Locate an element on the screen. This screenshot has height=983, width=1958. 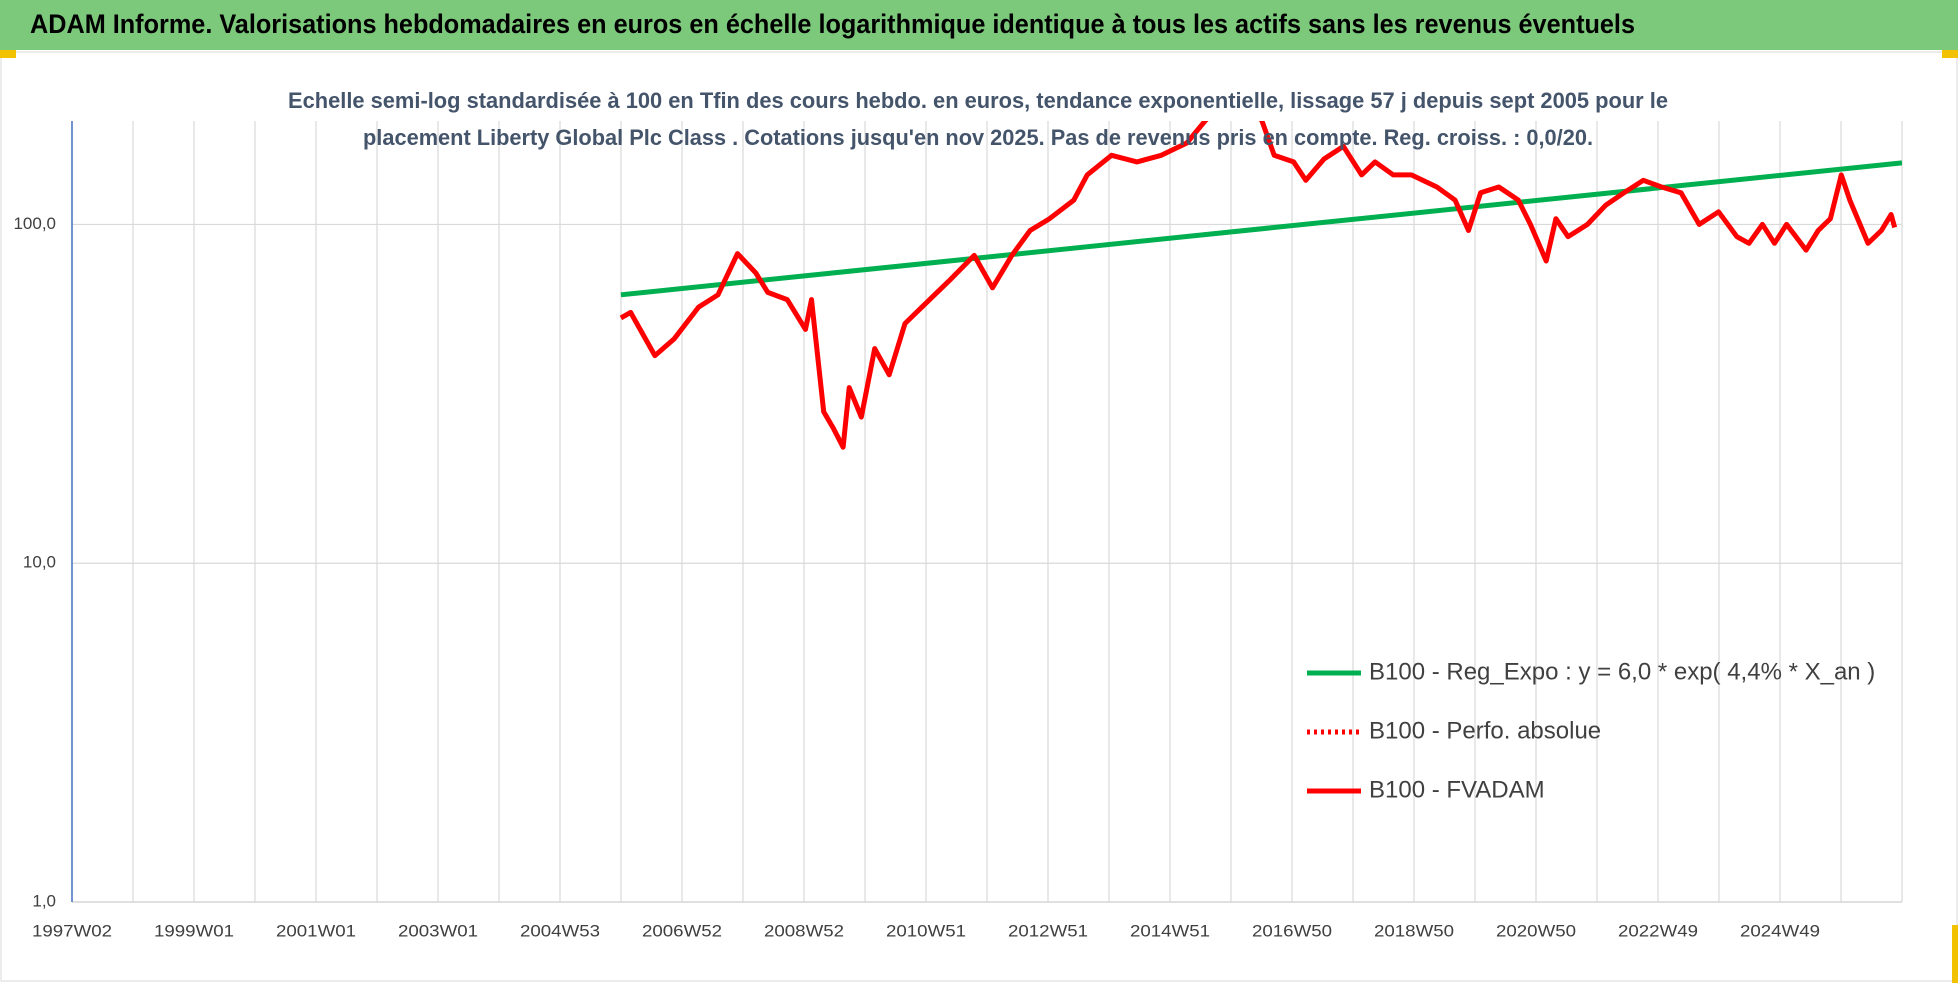
x-tick-label: 2012W51 is located at coordinates (1048, 930).